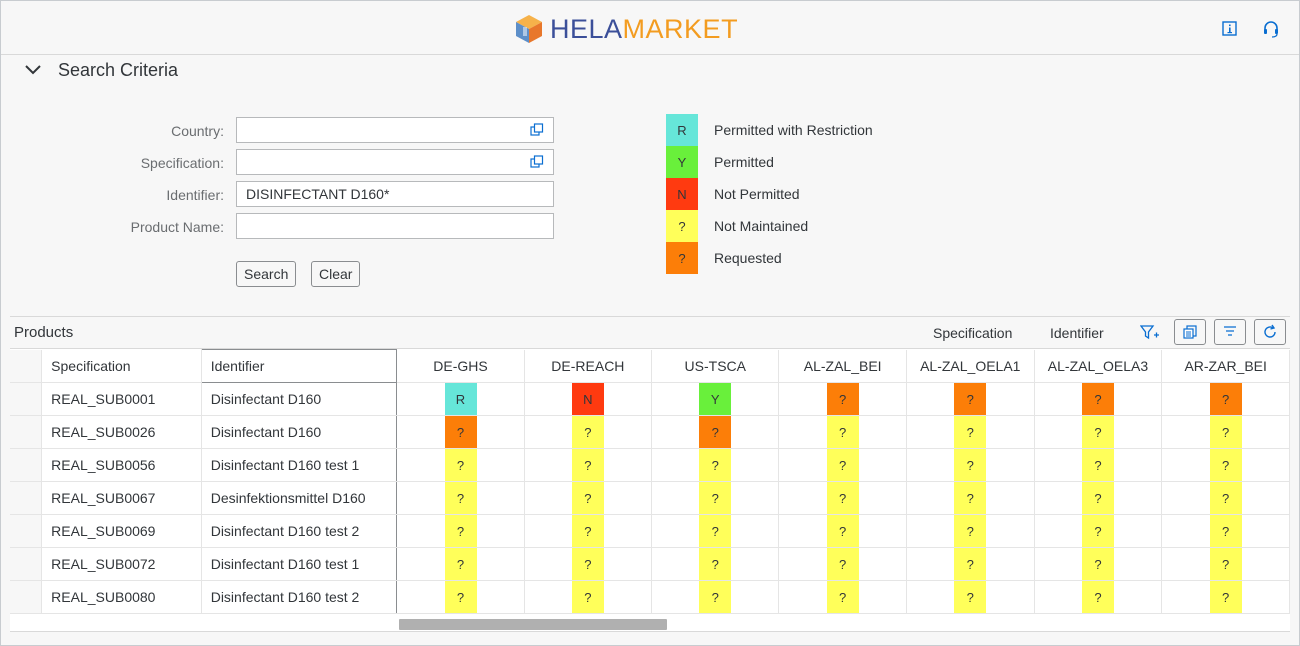  I want to click on table-row: REAL_SUB0026 Disinfectant D160???????, so click(650, 432).